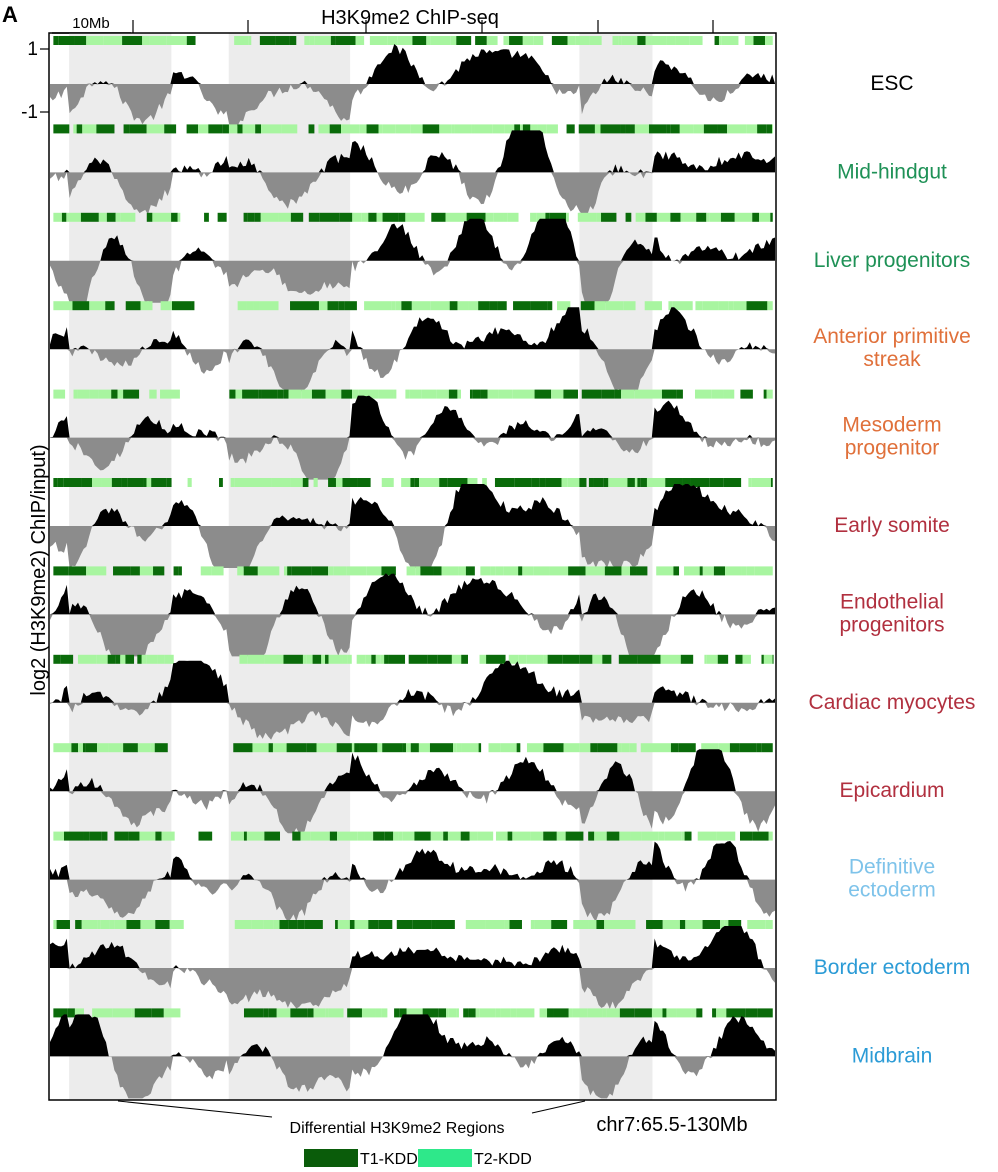 The image size is (998, 1172). I want to click on negative-signal-area, so click(412, 900).